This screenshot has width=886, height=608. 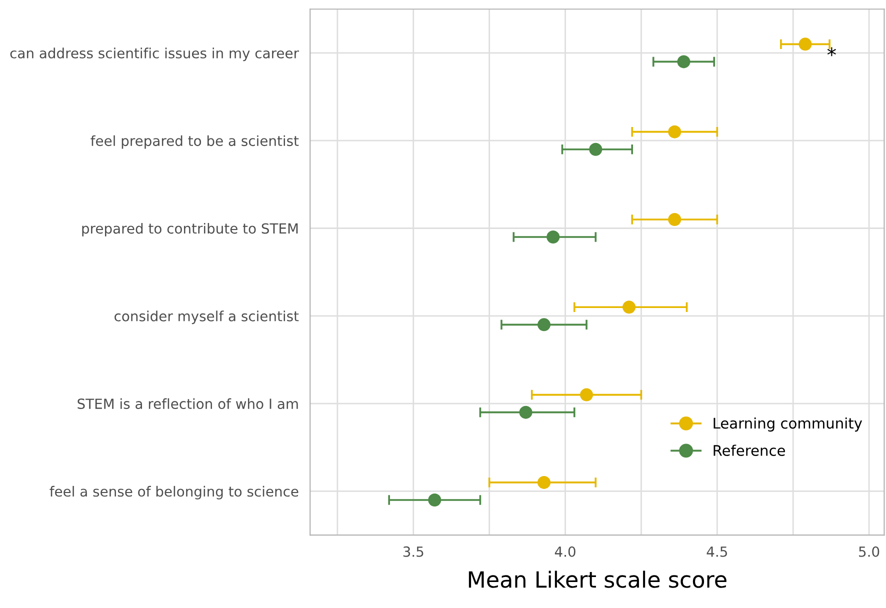 I want to click on x-axis-title: Mean Likert scale score, so click(x=597, y=579).